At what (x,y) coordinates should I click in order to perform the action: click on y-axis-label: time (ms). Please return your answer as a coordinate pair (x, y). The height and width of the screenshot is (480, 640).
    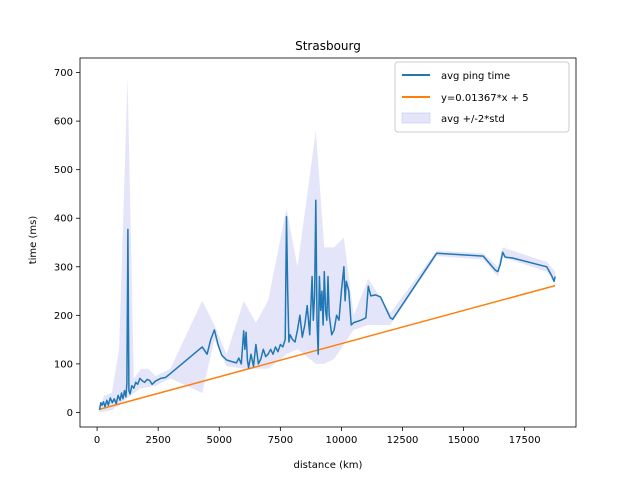
    Looking at the image, I should click on (33, 240).